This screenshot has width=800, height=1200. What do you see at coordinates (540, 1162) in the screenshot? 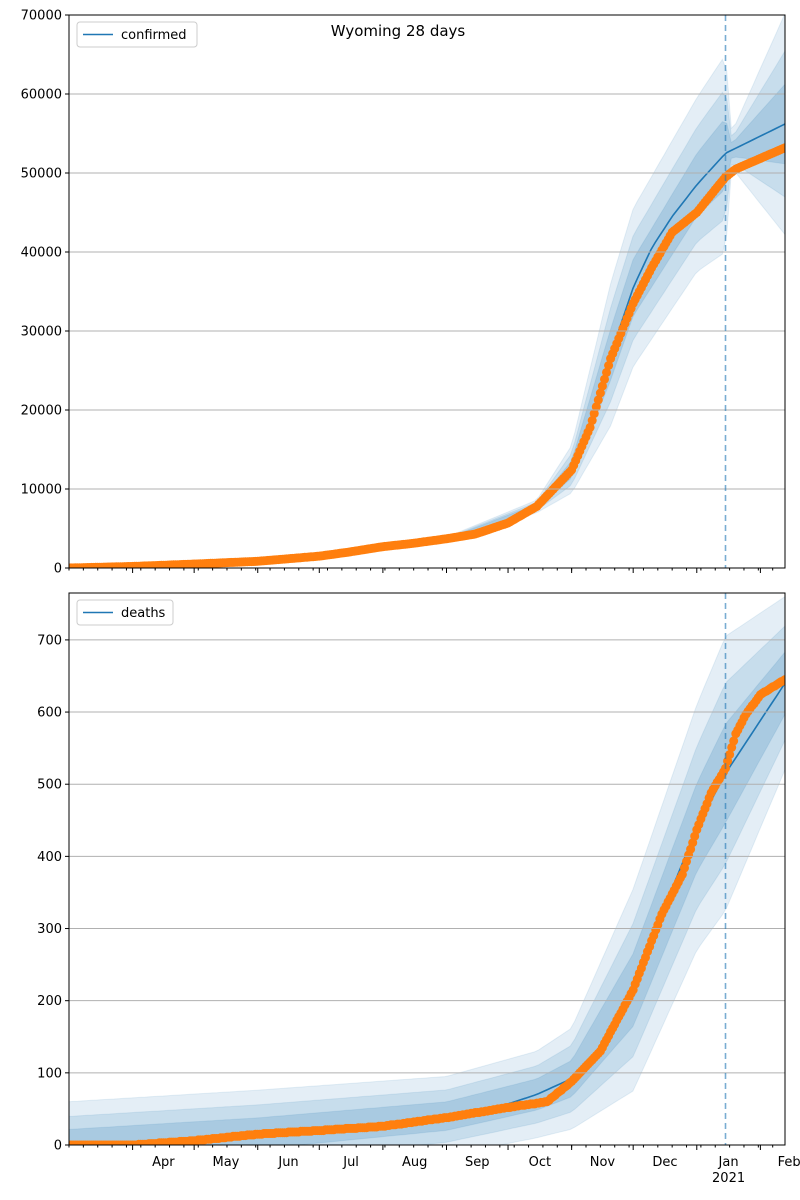
I see `deaths-xtick-label: Oct` at bounding box center [540, 1162].